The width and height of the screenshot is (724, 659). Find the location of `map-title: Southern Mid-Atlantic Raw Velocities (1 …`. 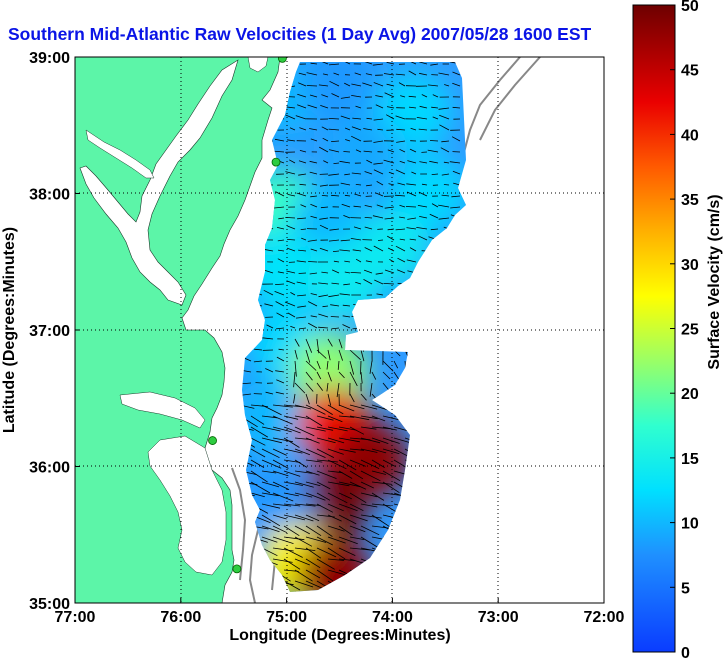

map-title: Southern Mid-Atlantic Raw Velocities (1 … is located at coordinates (300, 34).